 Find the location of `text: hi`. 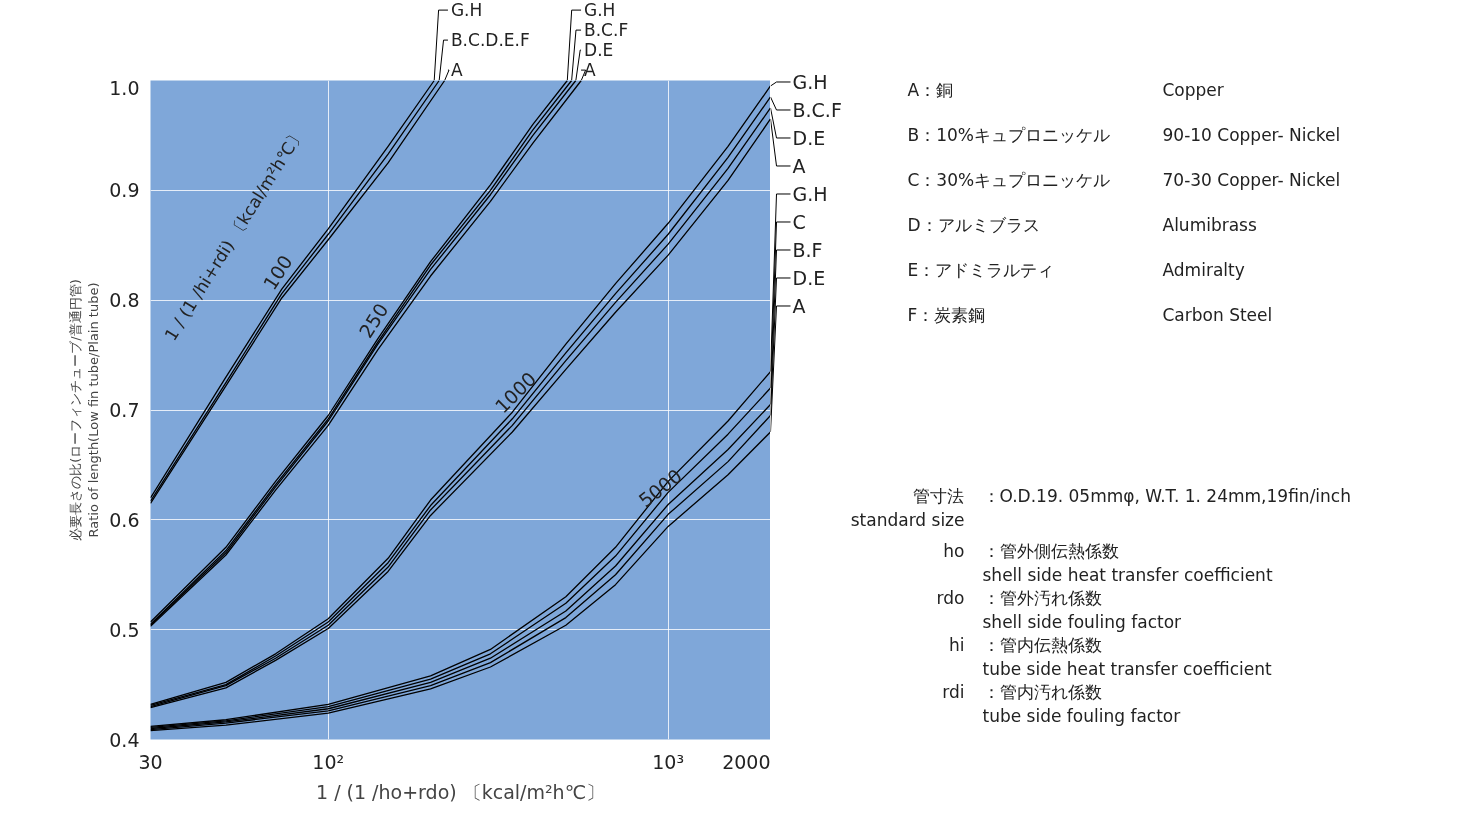

text: hi is located at coordinates (957, 644).